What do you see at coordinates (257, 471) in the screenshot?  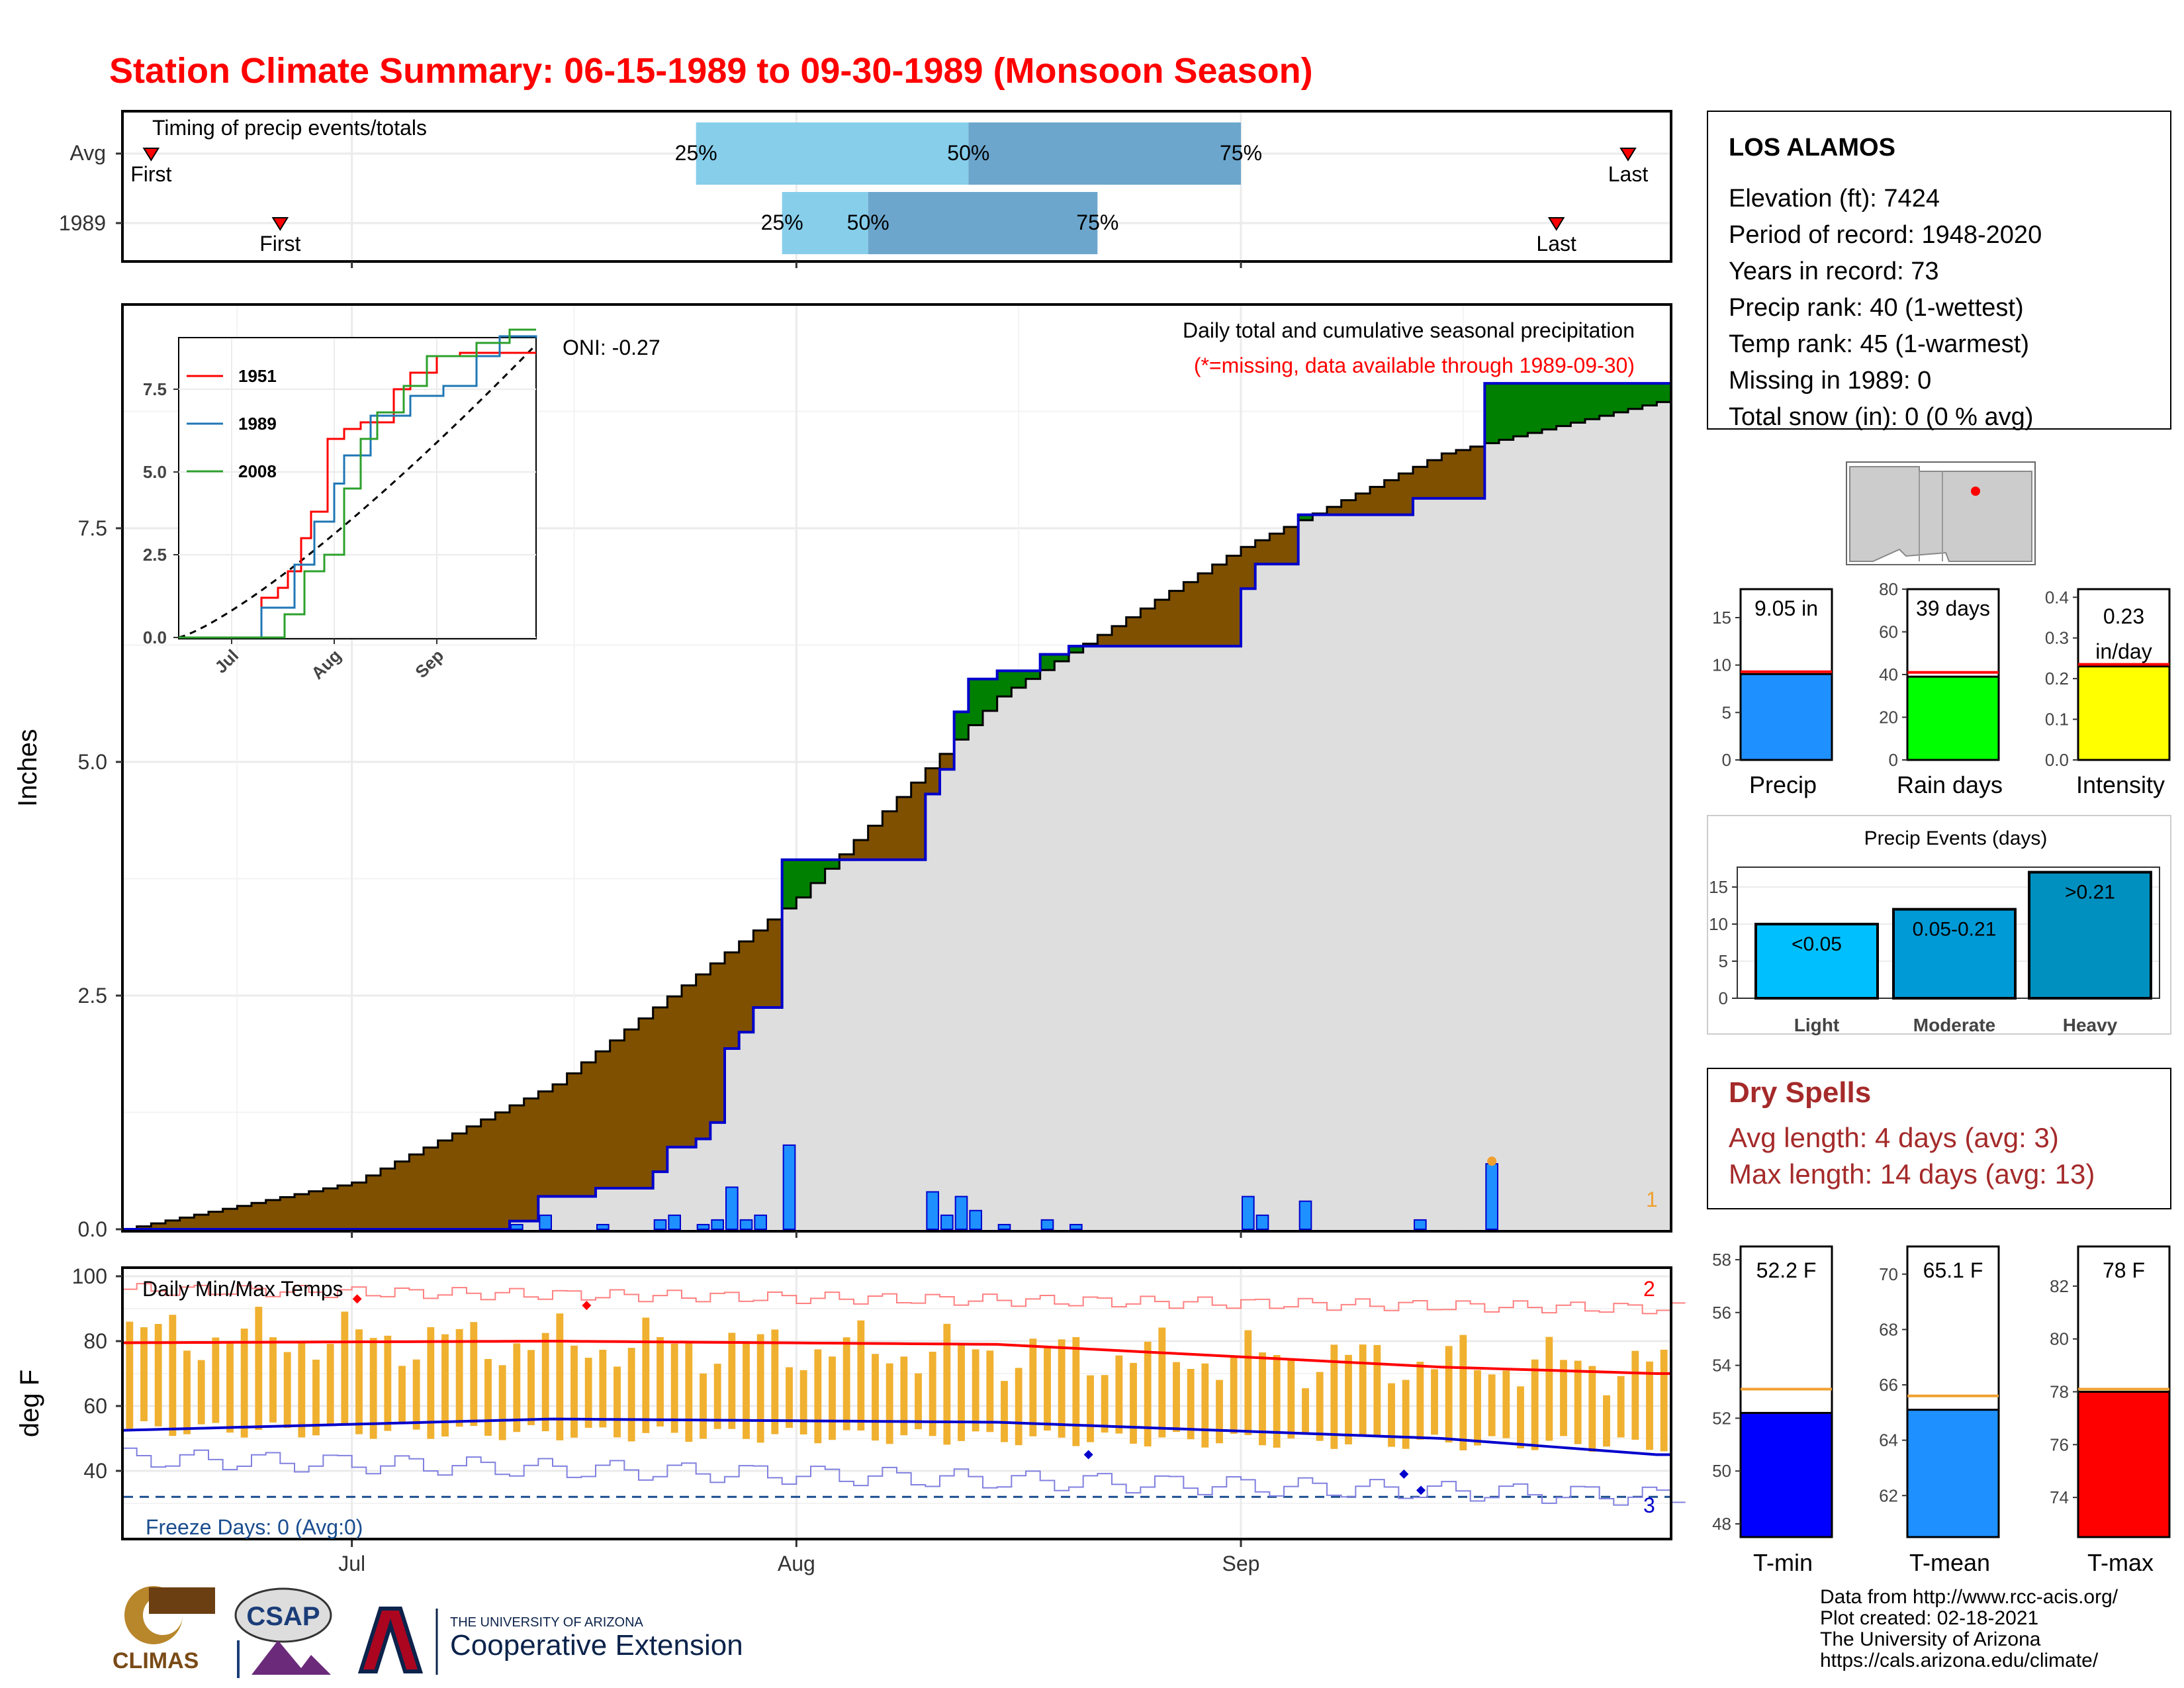 I see `inset-legend-label: 2008` at bounding box center [257, 471].